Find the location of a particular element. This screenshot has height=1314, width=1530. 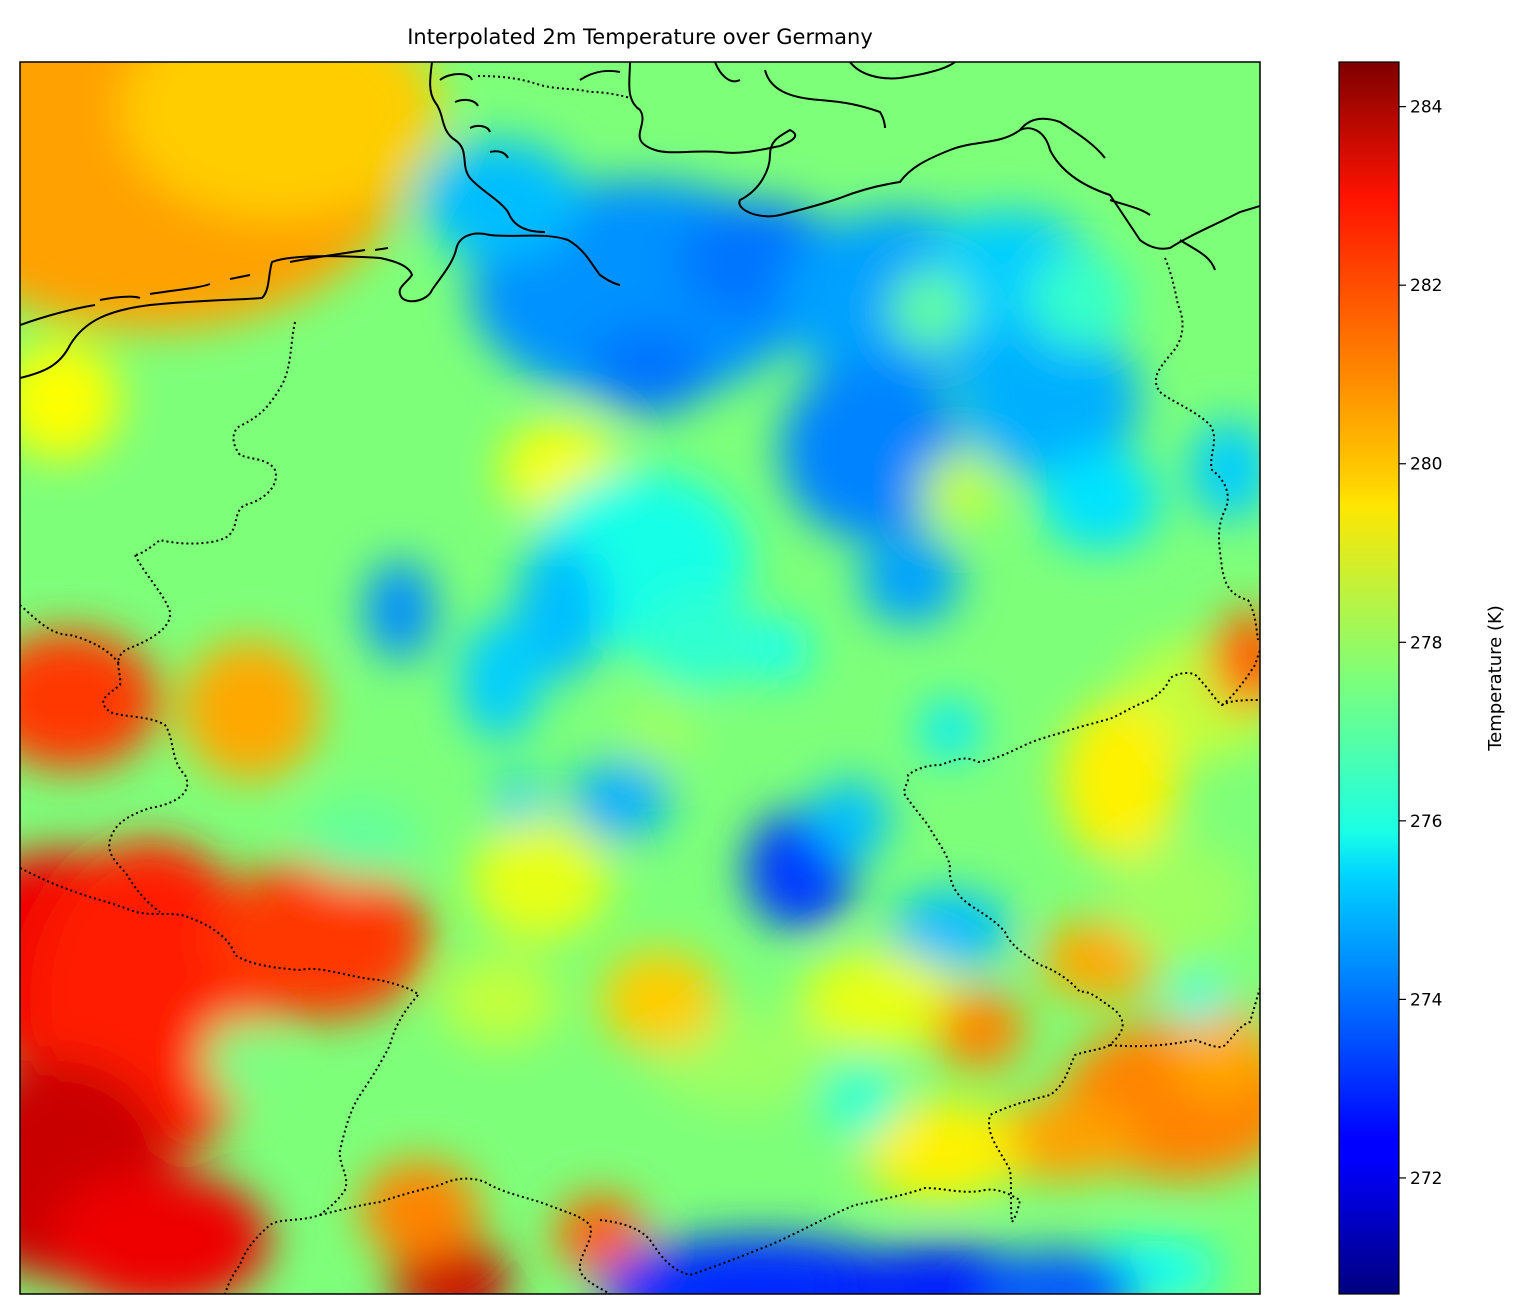

coastline-lakes is located at coordinates (474, 116).